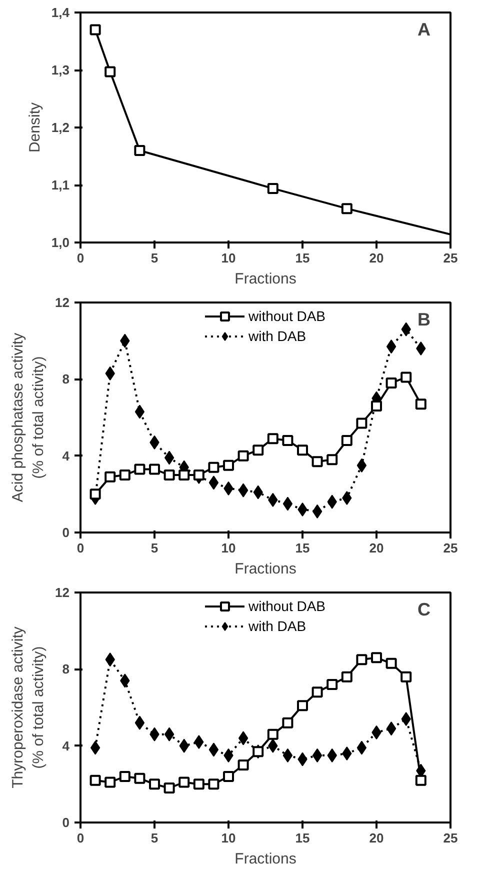  Describe the element at coordinates (60, 12) in the screenshot. I see `y-tick-label: 1,4` at that location.